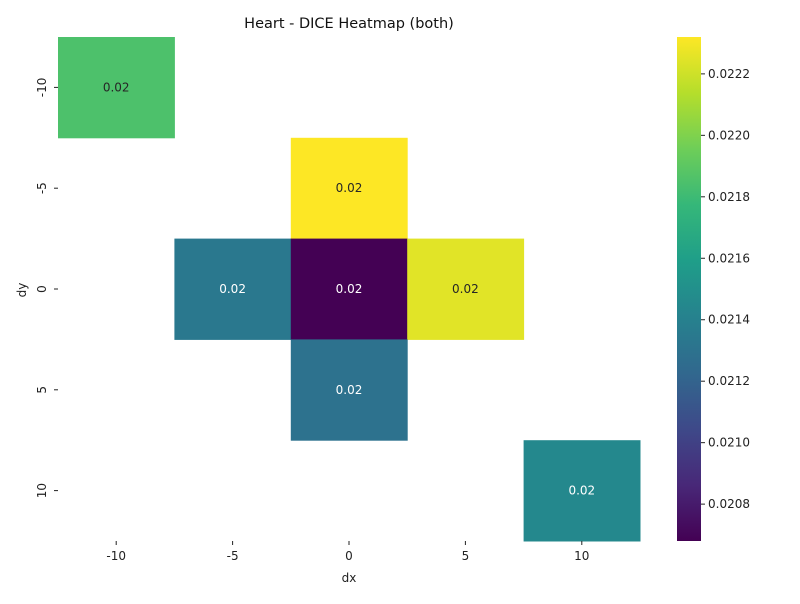 This screenshot has width=800, height=604. Describe the element at coordinates (689, 289) in the screenshot. I see `colorbar-gradient` at that location.